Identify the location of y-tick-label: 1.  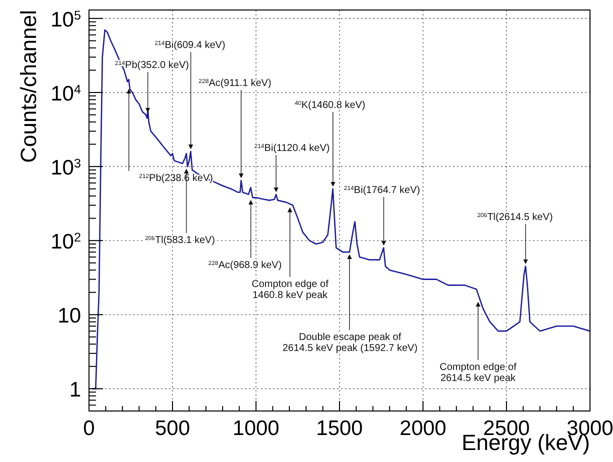
(75, 390).